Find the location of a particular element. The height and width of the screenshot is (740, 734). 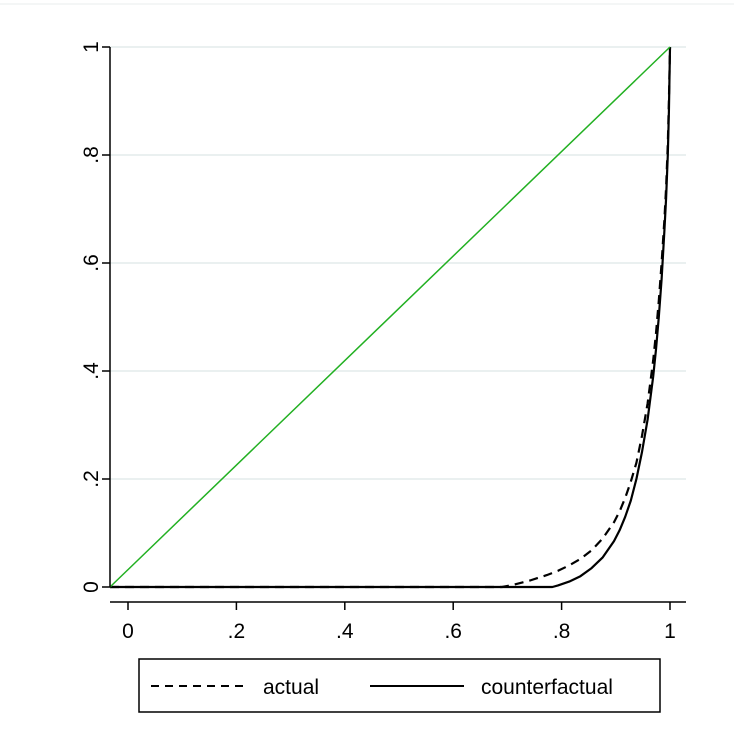

legend: actual counterfactual is located at coordinates (399, 685).